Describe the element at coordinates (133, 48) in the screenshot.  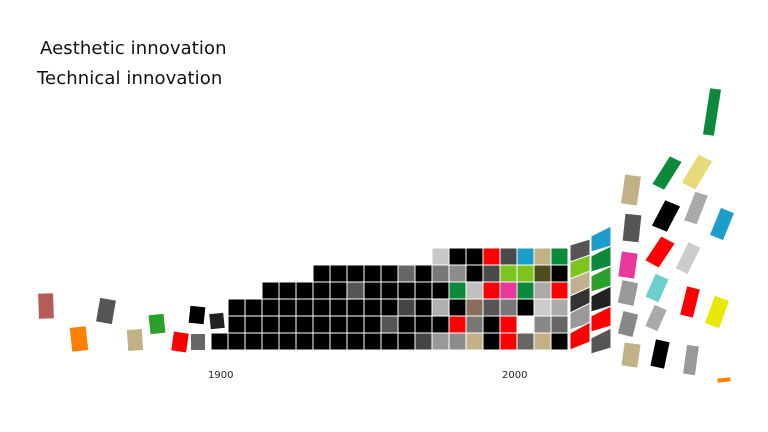
I see `aesthetic-innovation-heading: Aesthetic innovation` at that location.